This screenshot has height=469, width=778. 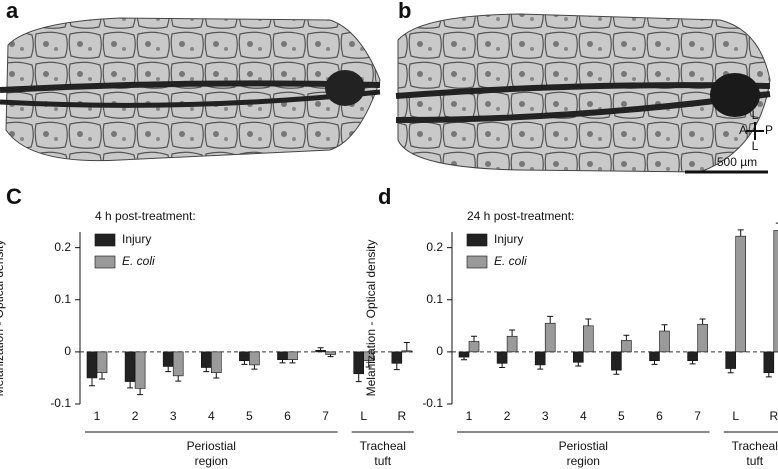 I want to click on panel-label: d, so click(x=384, y=196).